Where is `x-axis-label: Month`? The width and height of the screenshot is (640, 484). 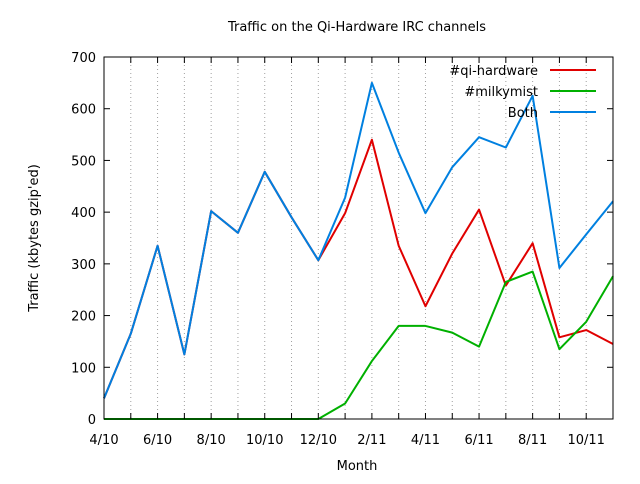
x-axis-label: Month is located at coordinates (357, 466).